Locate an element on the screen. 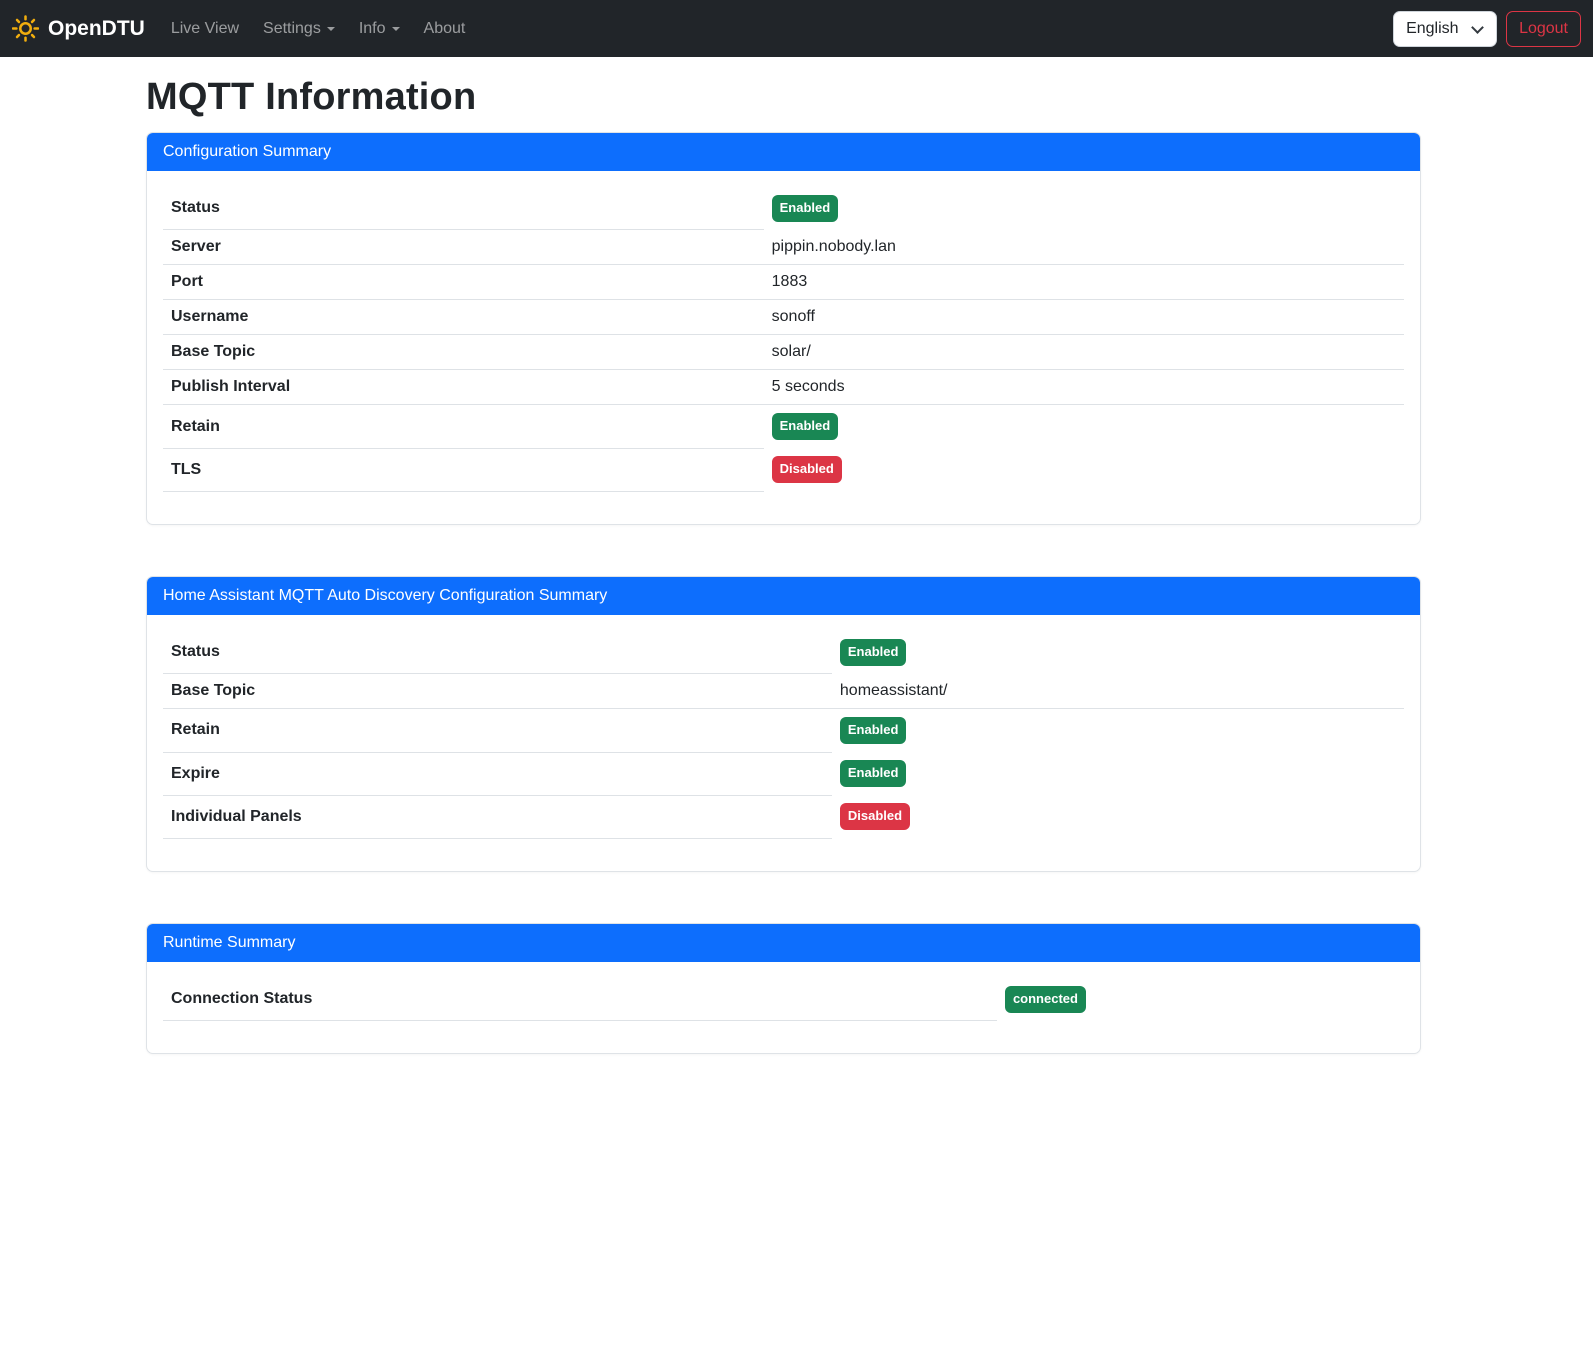 This screenshot has width=1593, height=1359. table-row-username: Username sonoff is located at coordinates (783, 317).